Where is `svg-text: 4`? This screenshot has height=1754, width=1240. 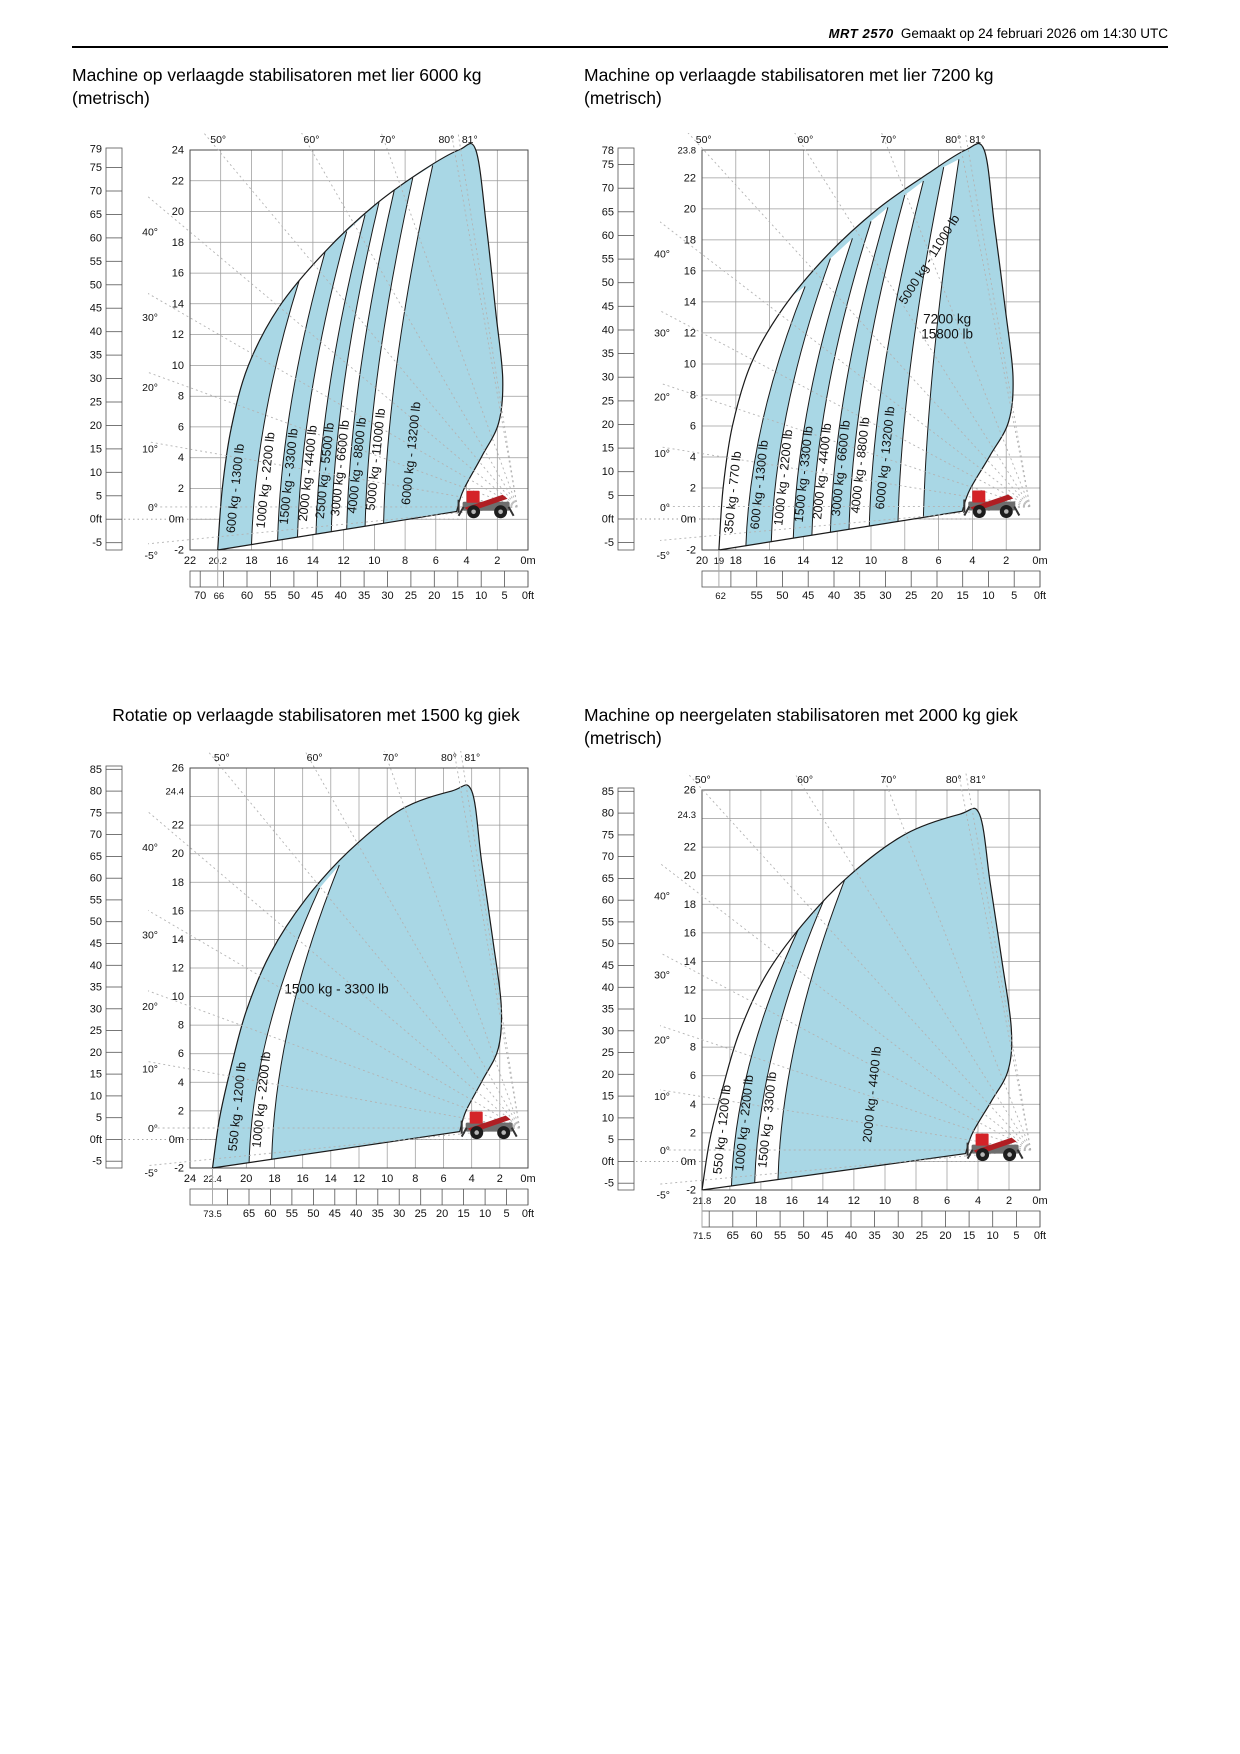 svg-text: 4 is located at coordinates (181, 1083).